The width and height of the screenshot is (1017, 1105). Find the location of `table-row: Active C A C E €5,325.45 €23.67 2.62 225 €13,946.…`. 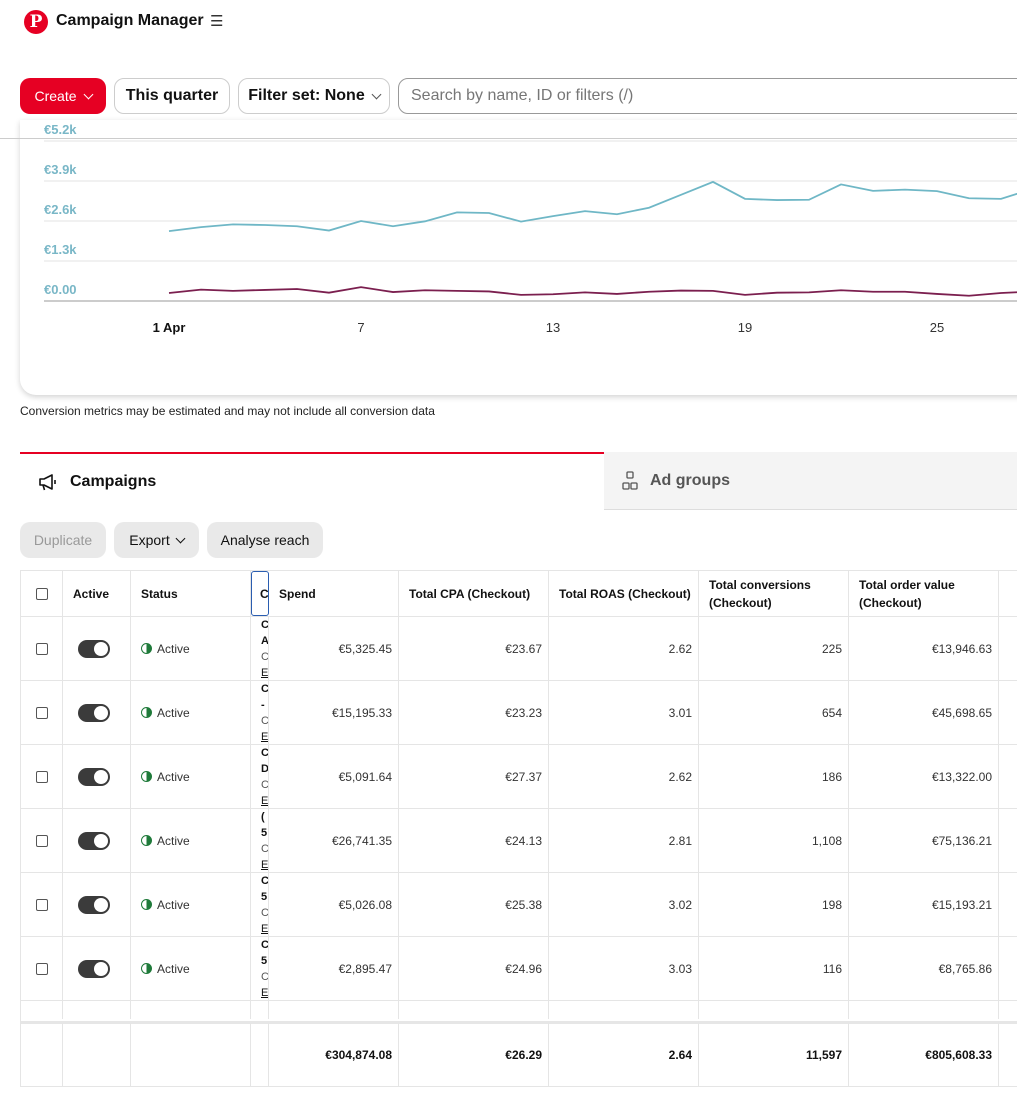

table-row: Active C A C E €5,325.45 €23.67 2.62 225 €13,946.… is located at coordinates (519, 649).